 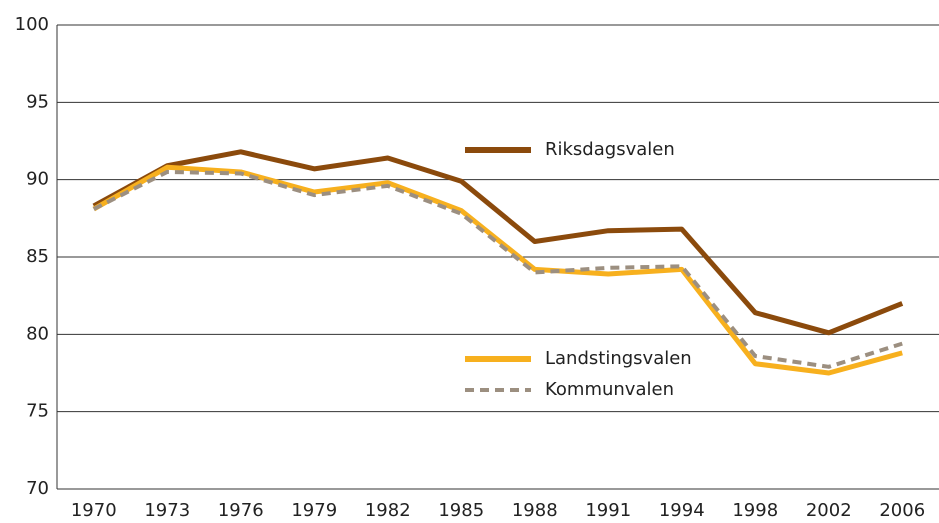 I want to click on x-tick-label: 1973, so click(x=167, y=510).